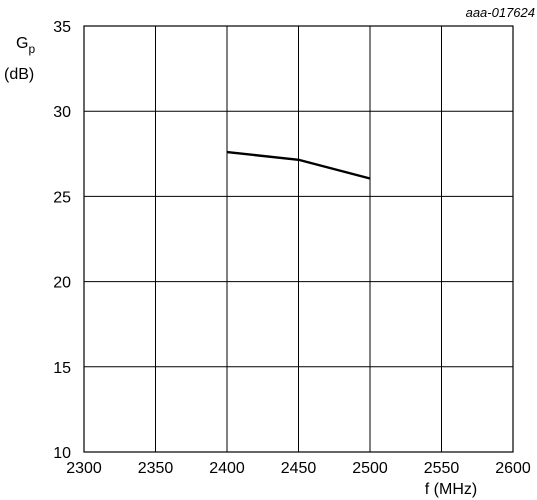 This screenshot has height=500, width=537. What do you see at coordinates (62, 368) in the screenshot?
I see `y-tick-label: 15` at bounding box center [62, 368].